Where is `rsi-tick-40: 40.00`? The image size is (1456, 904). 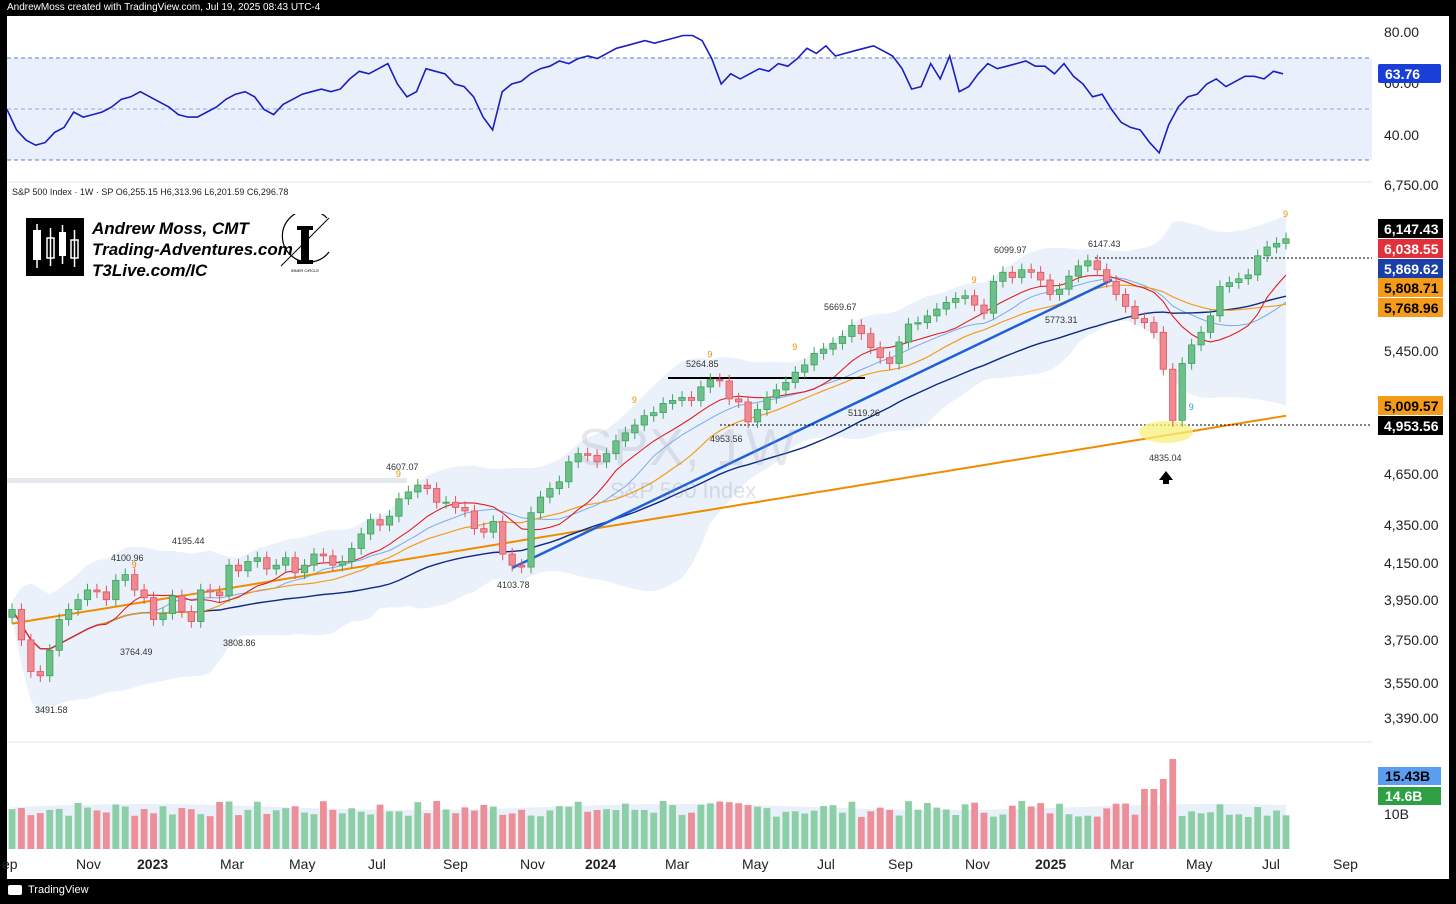
rsi-tick-40: 40.00 is located at coordinates (1401, 135).